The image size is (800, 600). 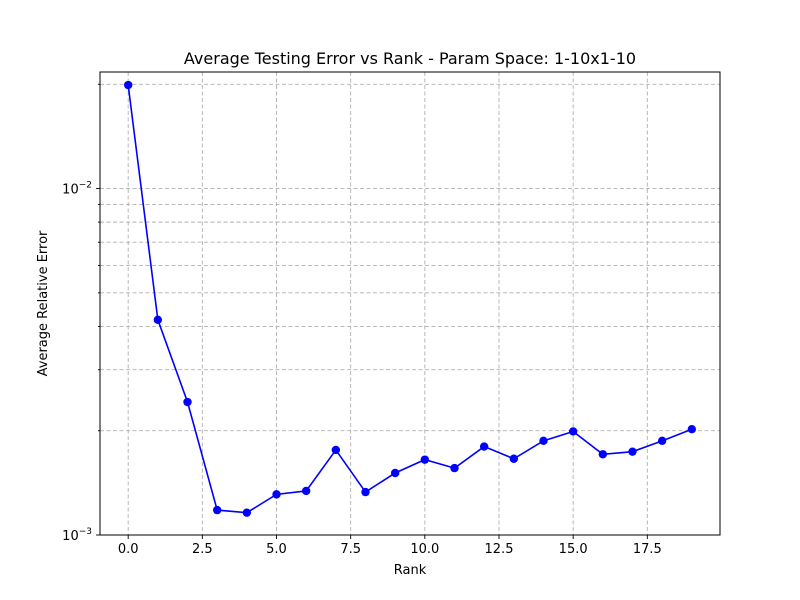 I want to click on x-tick-label: 12.5, so click(x=499, y=549).